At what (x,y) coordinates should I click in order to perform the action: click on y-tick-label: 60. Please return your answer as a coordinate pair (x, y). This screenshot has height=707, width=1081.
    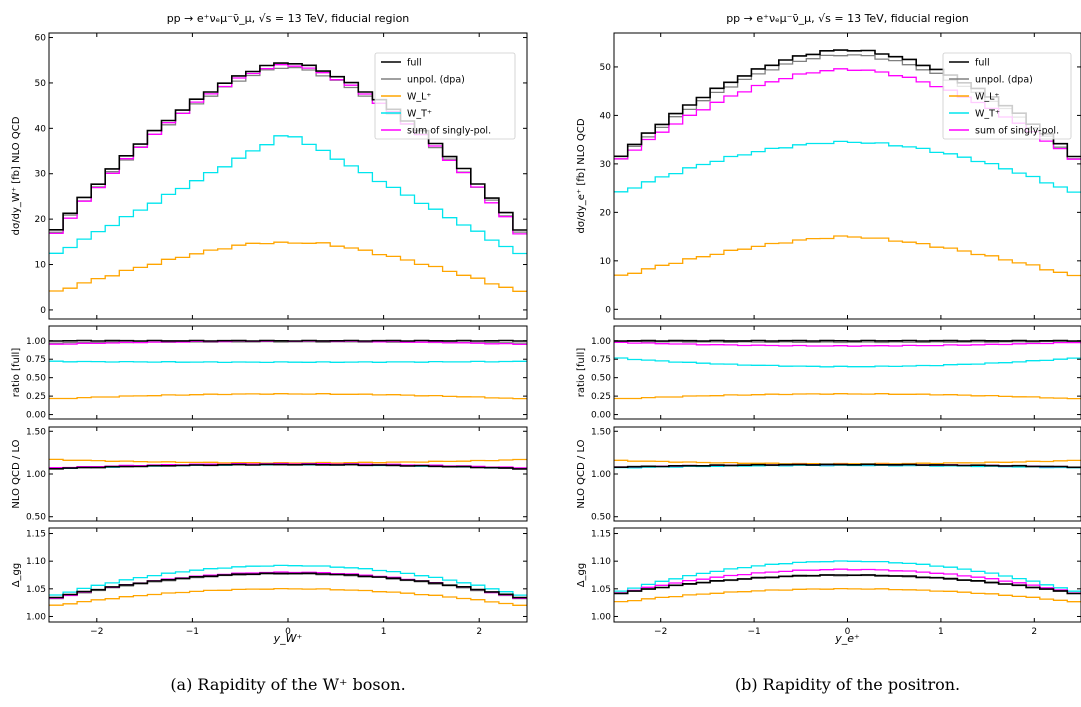
    Looking at the image, I should click on (41, 39).